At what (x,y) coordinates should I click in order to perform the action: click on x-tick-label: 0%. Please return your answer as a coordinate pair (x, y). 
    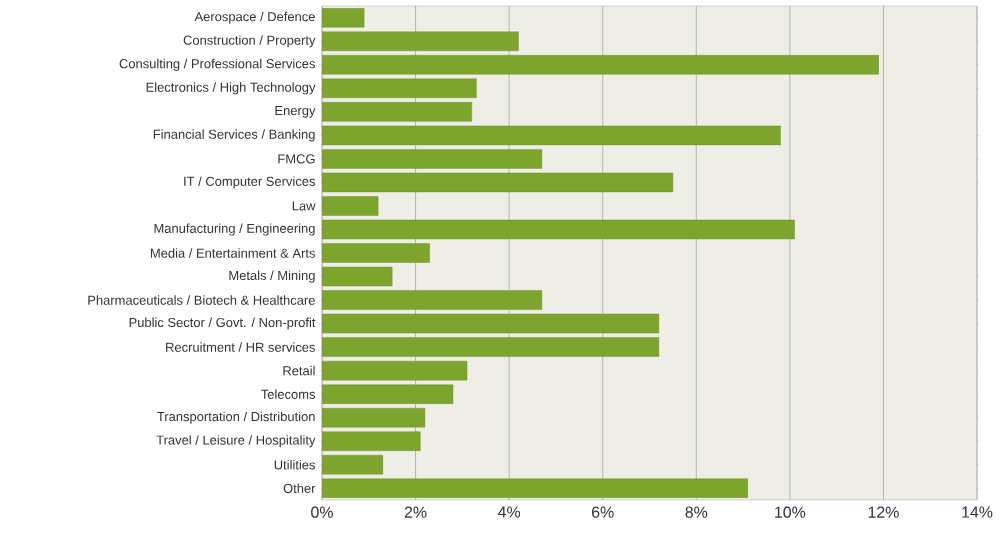
    Looking at the image, I should click on (322, 512).